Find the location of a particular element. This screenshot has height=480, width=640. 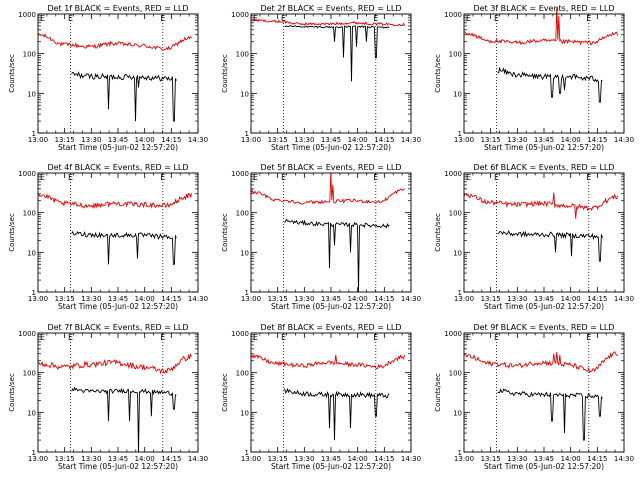

chart-title: Det 3f BLACK = Events, RED = LLD is located at coordinates (543, 8).